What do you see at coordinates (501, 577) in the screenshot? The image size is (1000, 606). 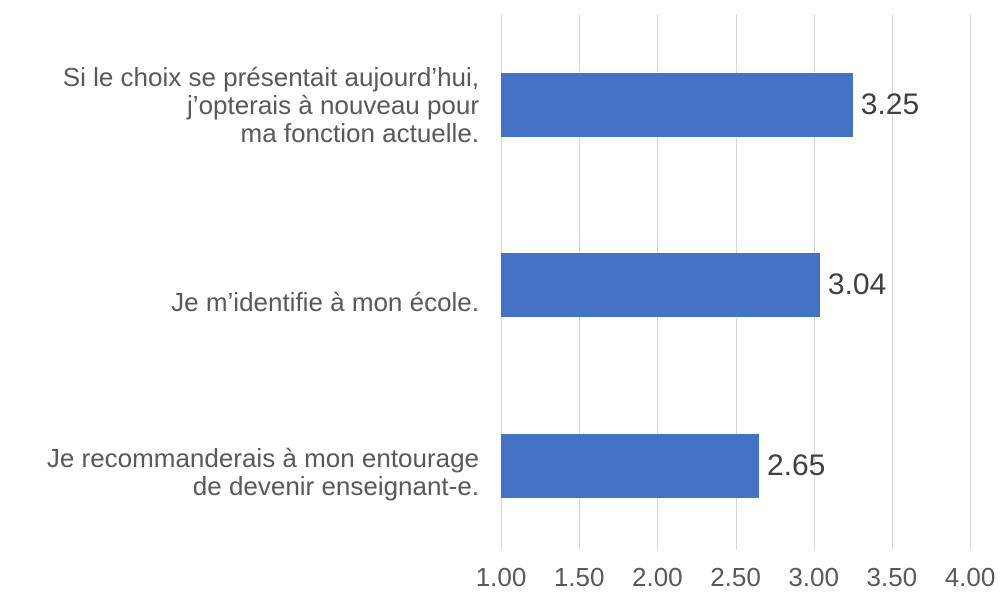 I see `x-axis-tick-label: 1.00` at bounding box center [501, 577].